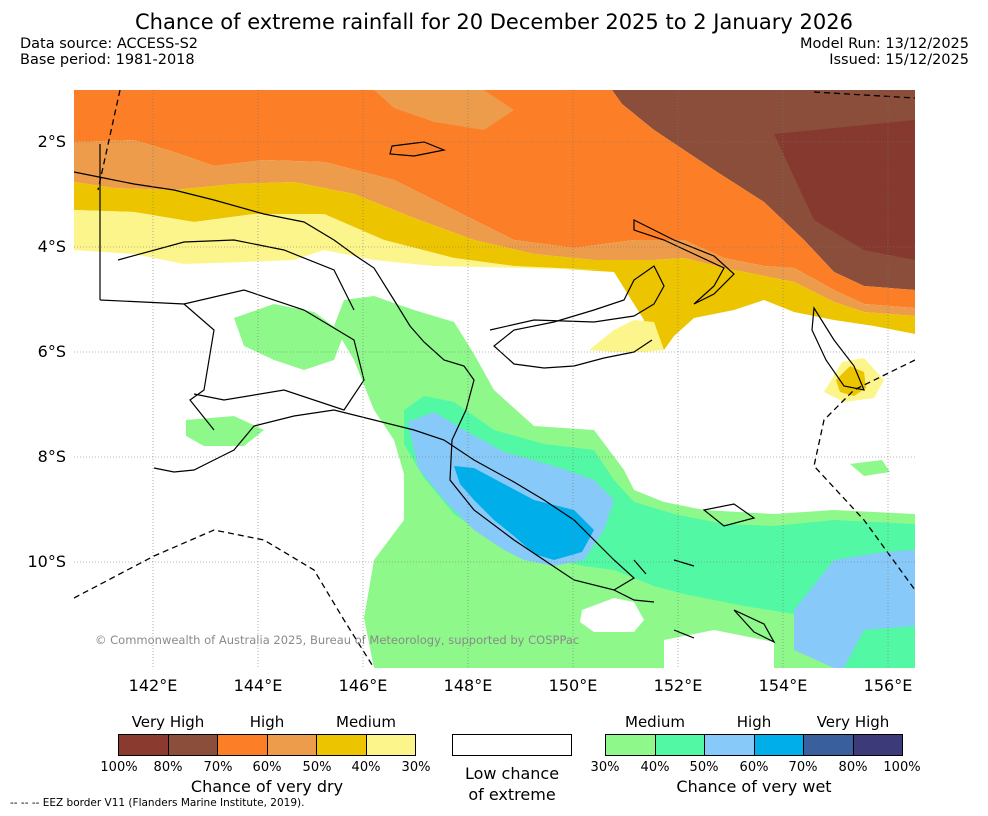  I want to click on lat-label: 2°S, so click(51, 141).